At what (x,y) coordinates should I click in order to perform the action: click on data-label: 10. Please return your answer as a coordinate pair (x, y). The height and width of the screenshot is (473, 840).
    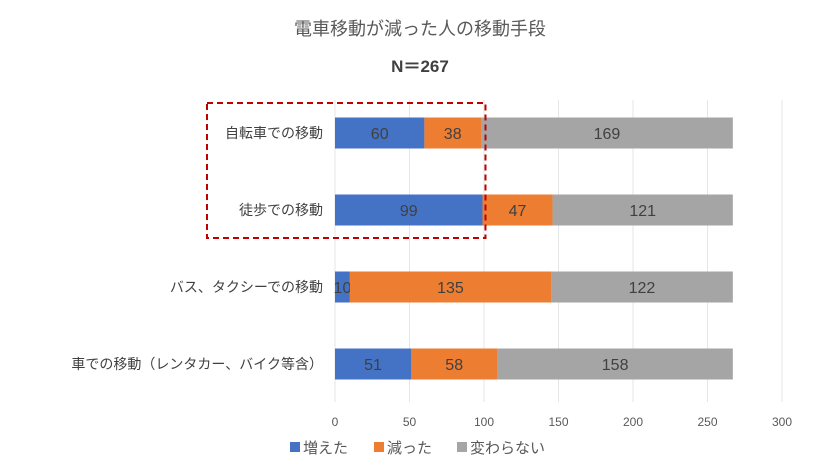
    Looking at the image, I should click on (343, 288).